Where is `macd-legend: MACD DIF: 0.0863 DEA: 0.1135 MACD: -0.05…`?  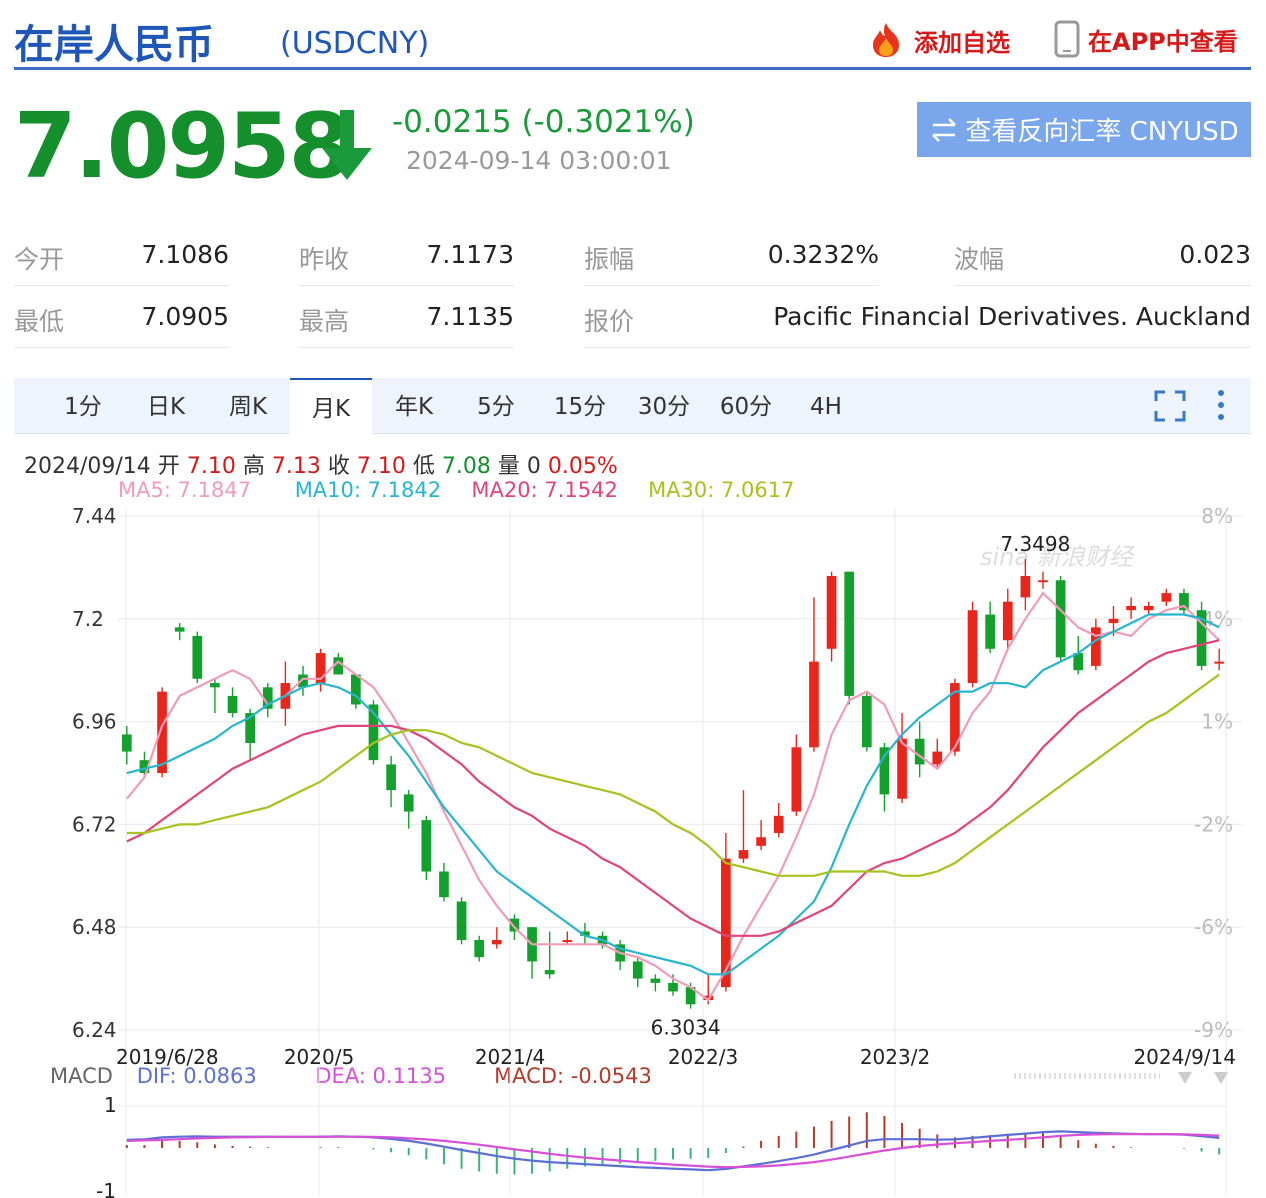
macd-legend: MACD DIF: 0.0863 DEA: 0.1135 MACD: -0.05… is located at coordinates (351, 1076).